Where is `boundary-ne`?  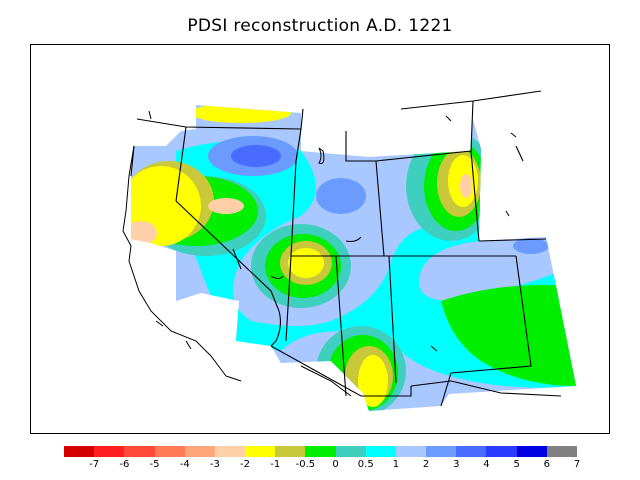 boundary-ne is located at coordinates (519, 153).